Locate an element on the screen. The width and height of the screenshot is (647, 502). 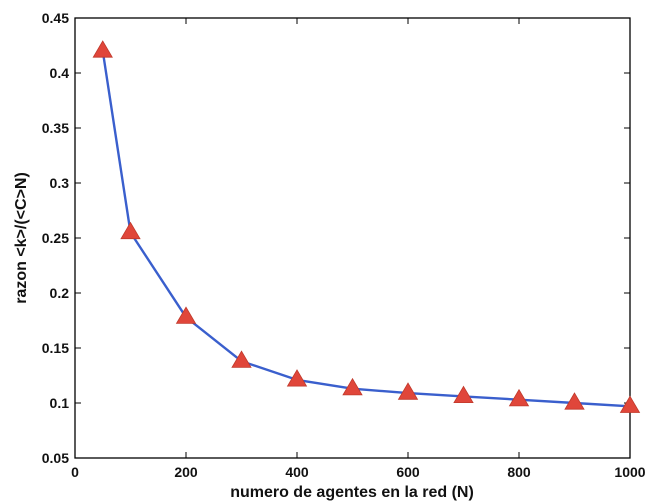
x-axis-label: numero de agentes en la red (N) is located at coordinates (352, 492).